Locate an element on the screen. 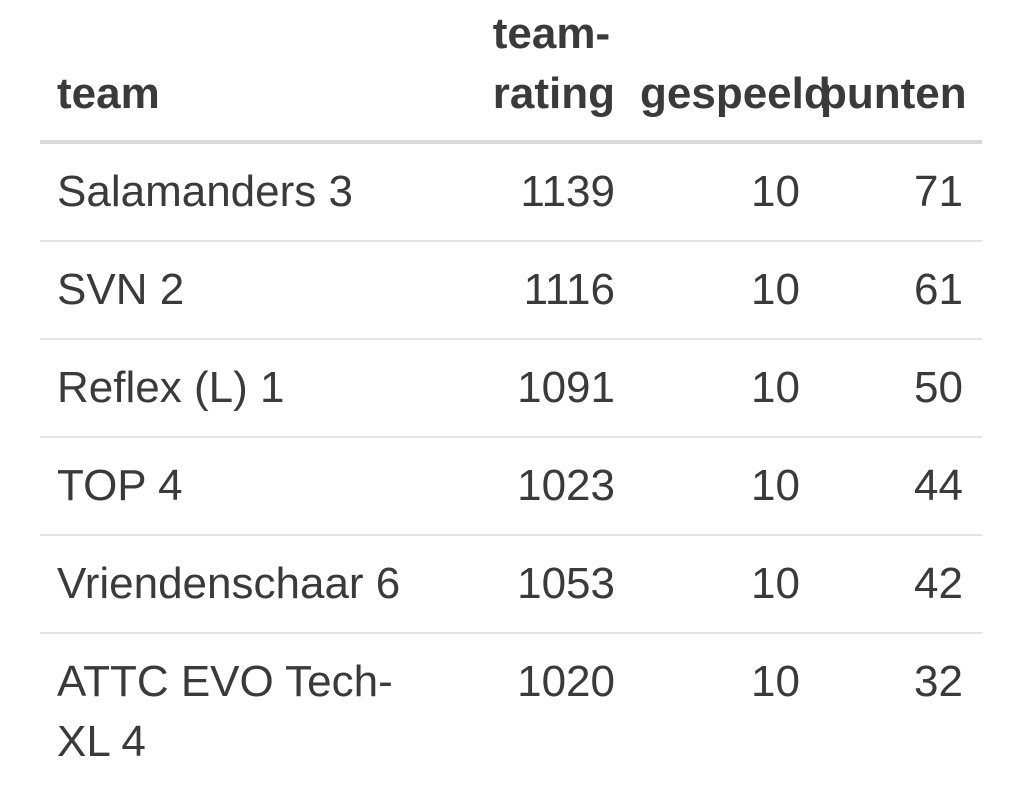 The height and width of the screenshot is (790, 1024). punten-cell: 71 is located at coordinates (901, 192).